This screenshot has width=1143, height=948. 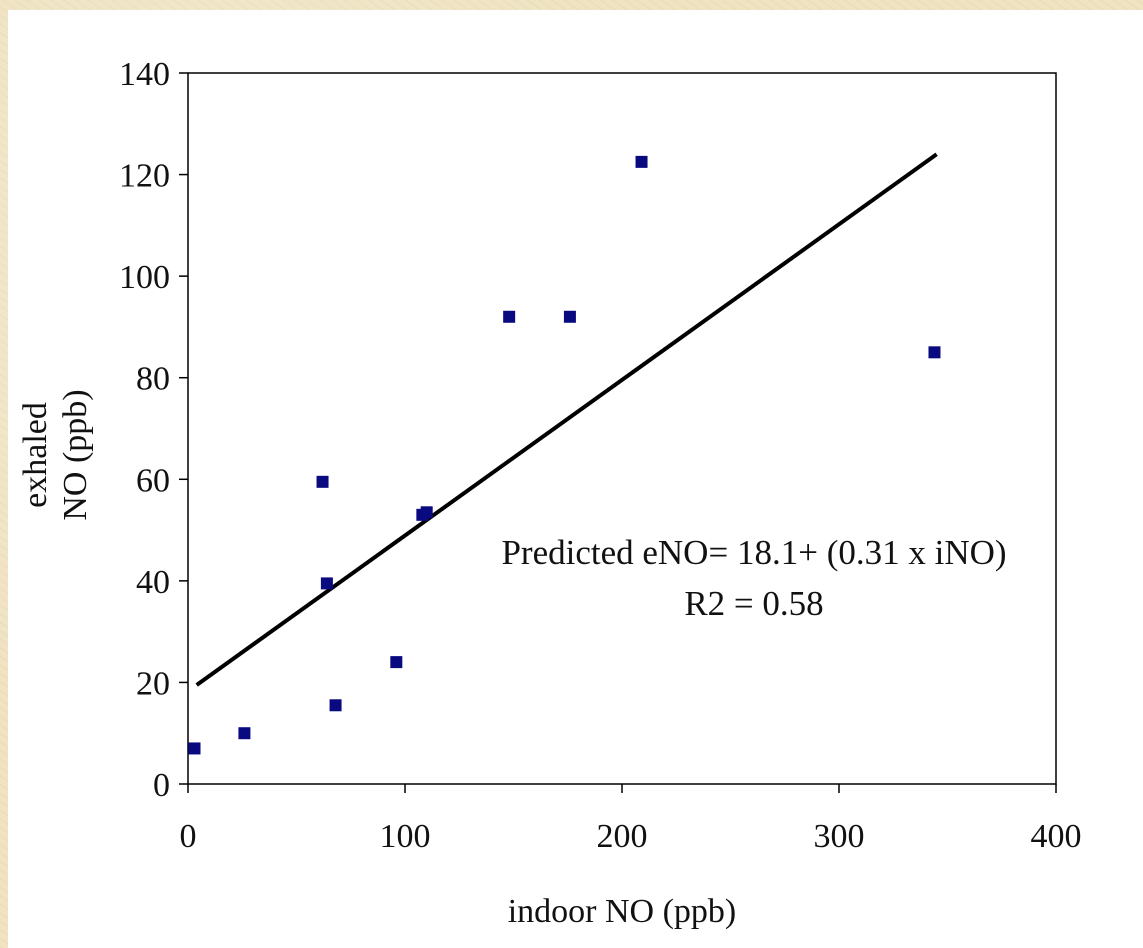 What do you see at coordinates (153, 379) in the screenshot?
I see `y-tick-label: 80` at bounding box center [153, 379].